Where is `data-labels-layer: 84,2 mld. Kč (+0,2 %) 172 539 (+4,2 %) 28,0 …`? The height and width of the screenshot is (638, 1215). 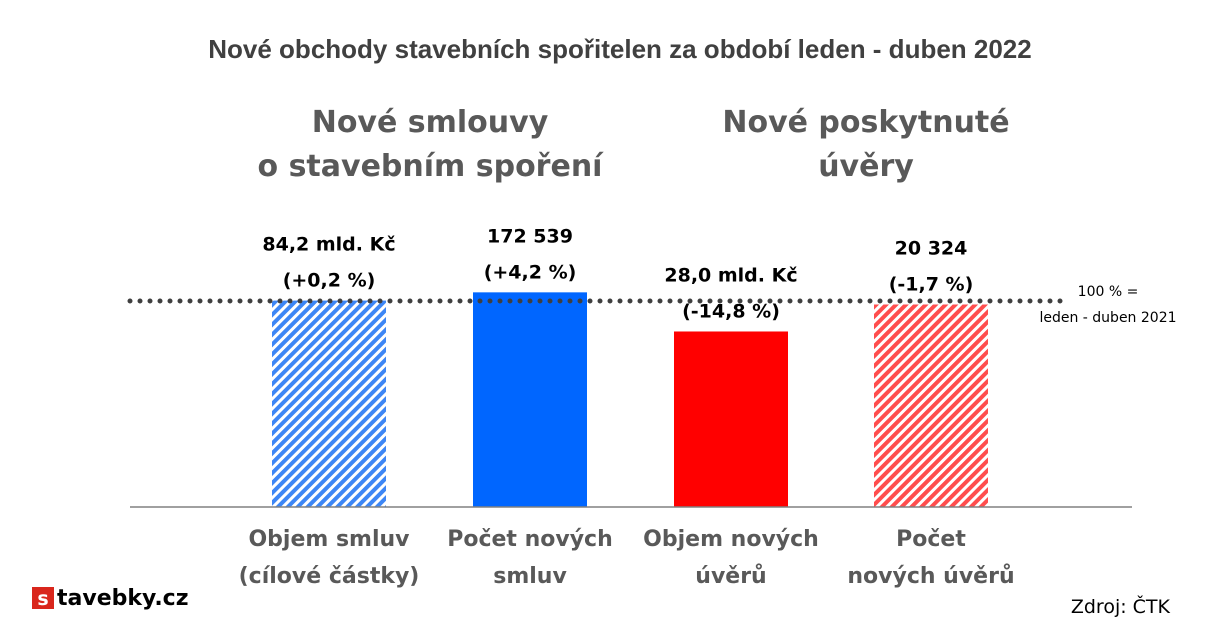
data-labels-layer: 84,2 mld. Kč (+0,2 %) 172 539 (+4,2 %) 28,0 … is located at coordinates (617, 273).